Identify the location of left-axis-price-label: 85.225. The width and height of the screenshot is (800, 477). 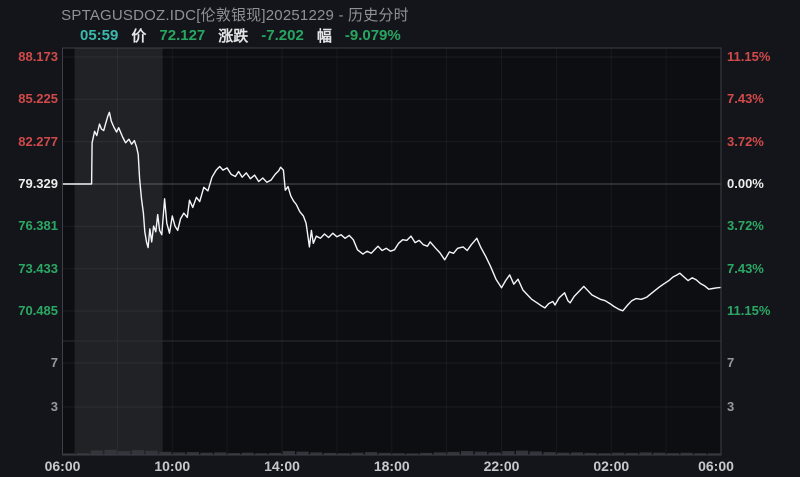
(38, 99).